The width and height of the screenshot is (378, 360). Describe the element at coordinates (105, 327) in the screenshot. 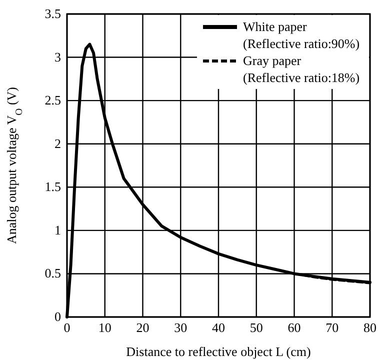

I see `x-tick-label: 10` at that location.